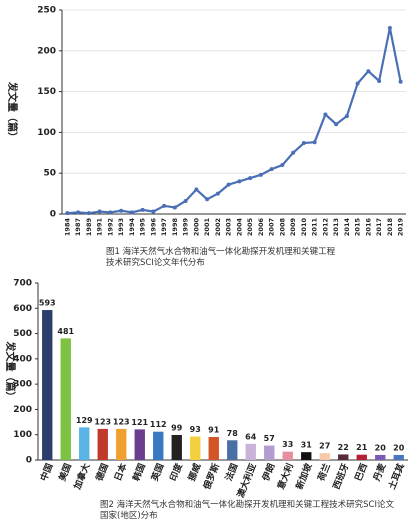  What do you see at coordinates (261, 227) in the screenshot?
I see `x-tick-label: 2006` at bounding box center [261, 227].